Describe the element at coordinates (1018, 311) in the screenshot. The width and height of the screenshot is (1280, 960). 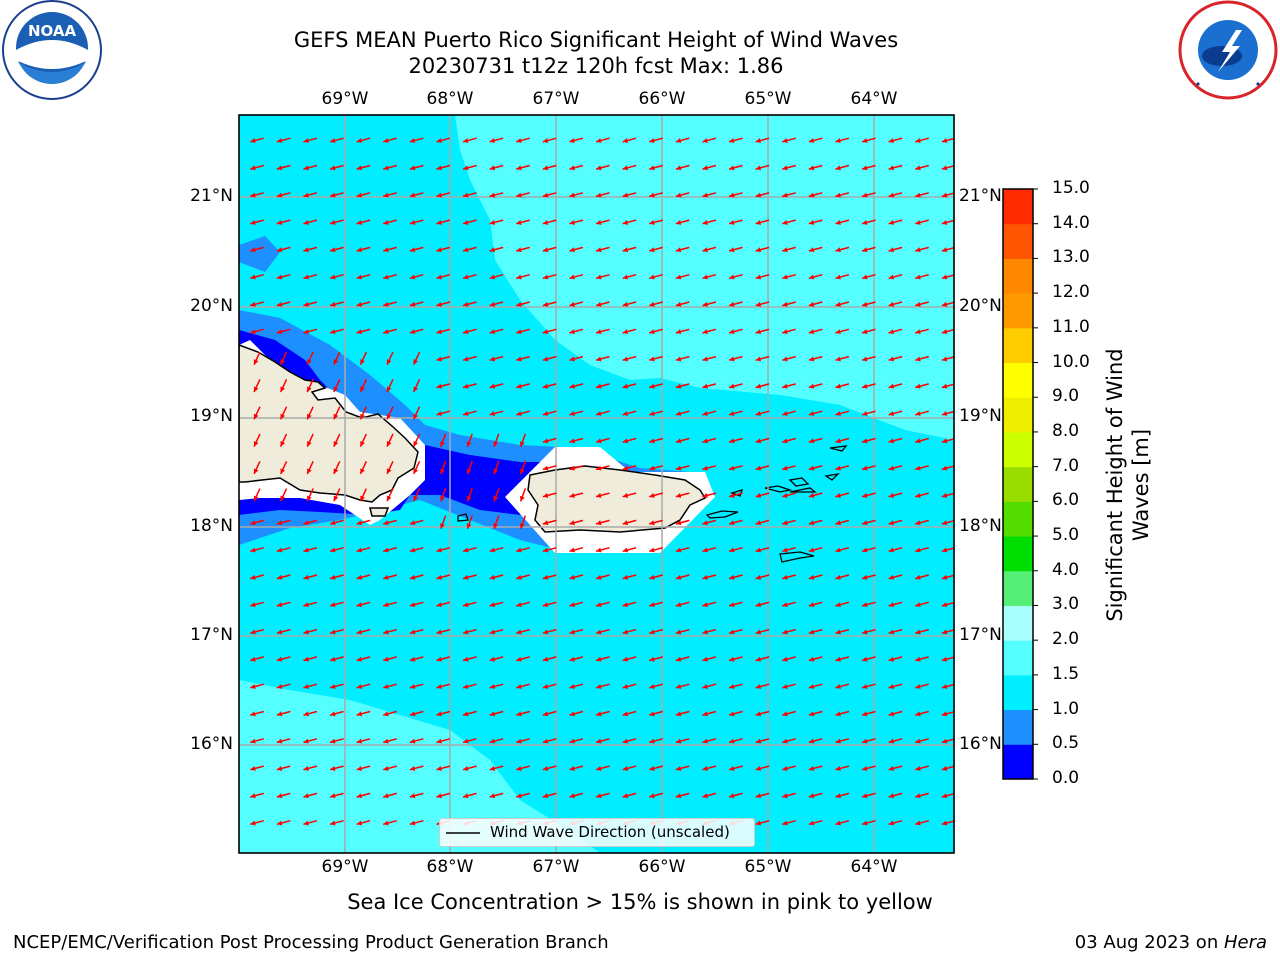
I see `colorbar-segment` at that location.